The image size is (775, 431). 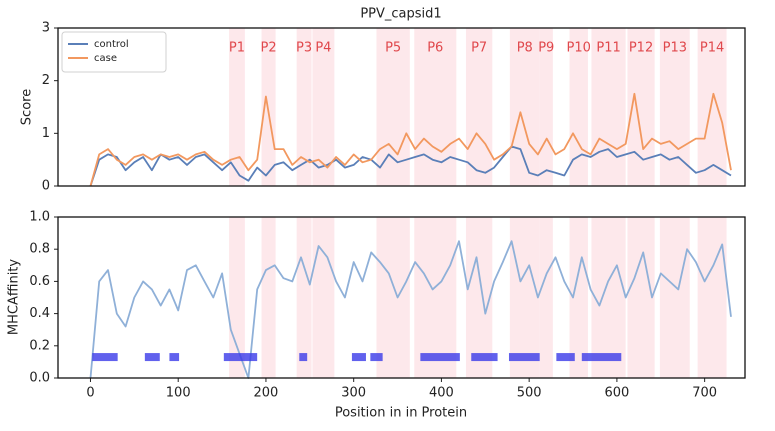 What do you see at coordinates (14, 297) in the screenshot?
I see `y-axis-label: MHCAffinity` at bounding box center [14, 297].